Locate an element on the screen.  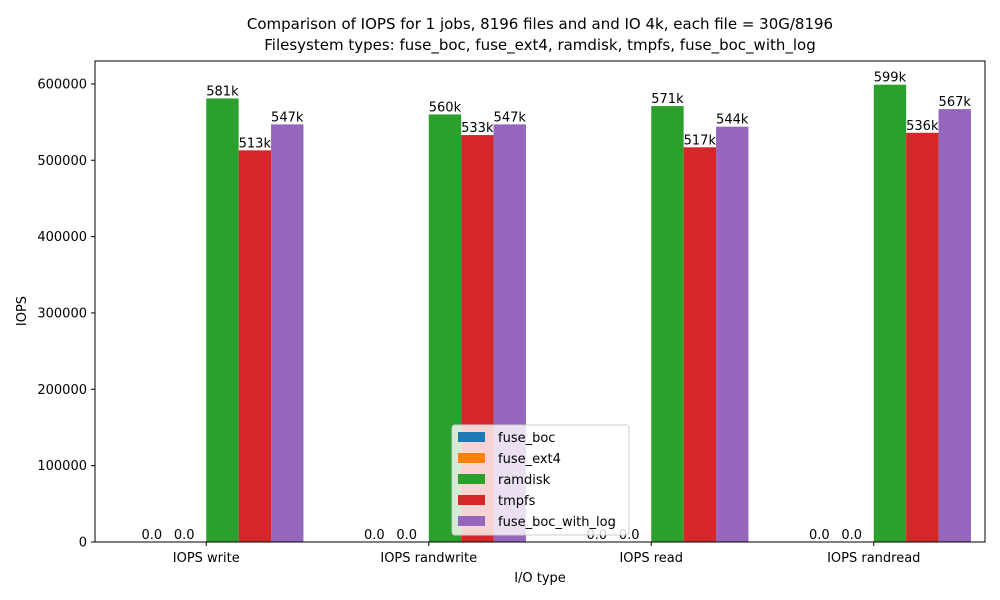
legend-frame is located at coordinates (540, 480).